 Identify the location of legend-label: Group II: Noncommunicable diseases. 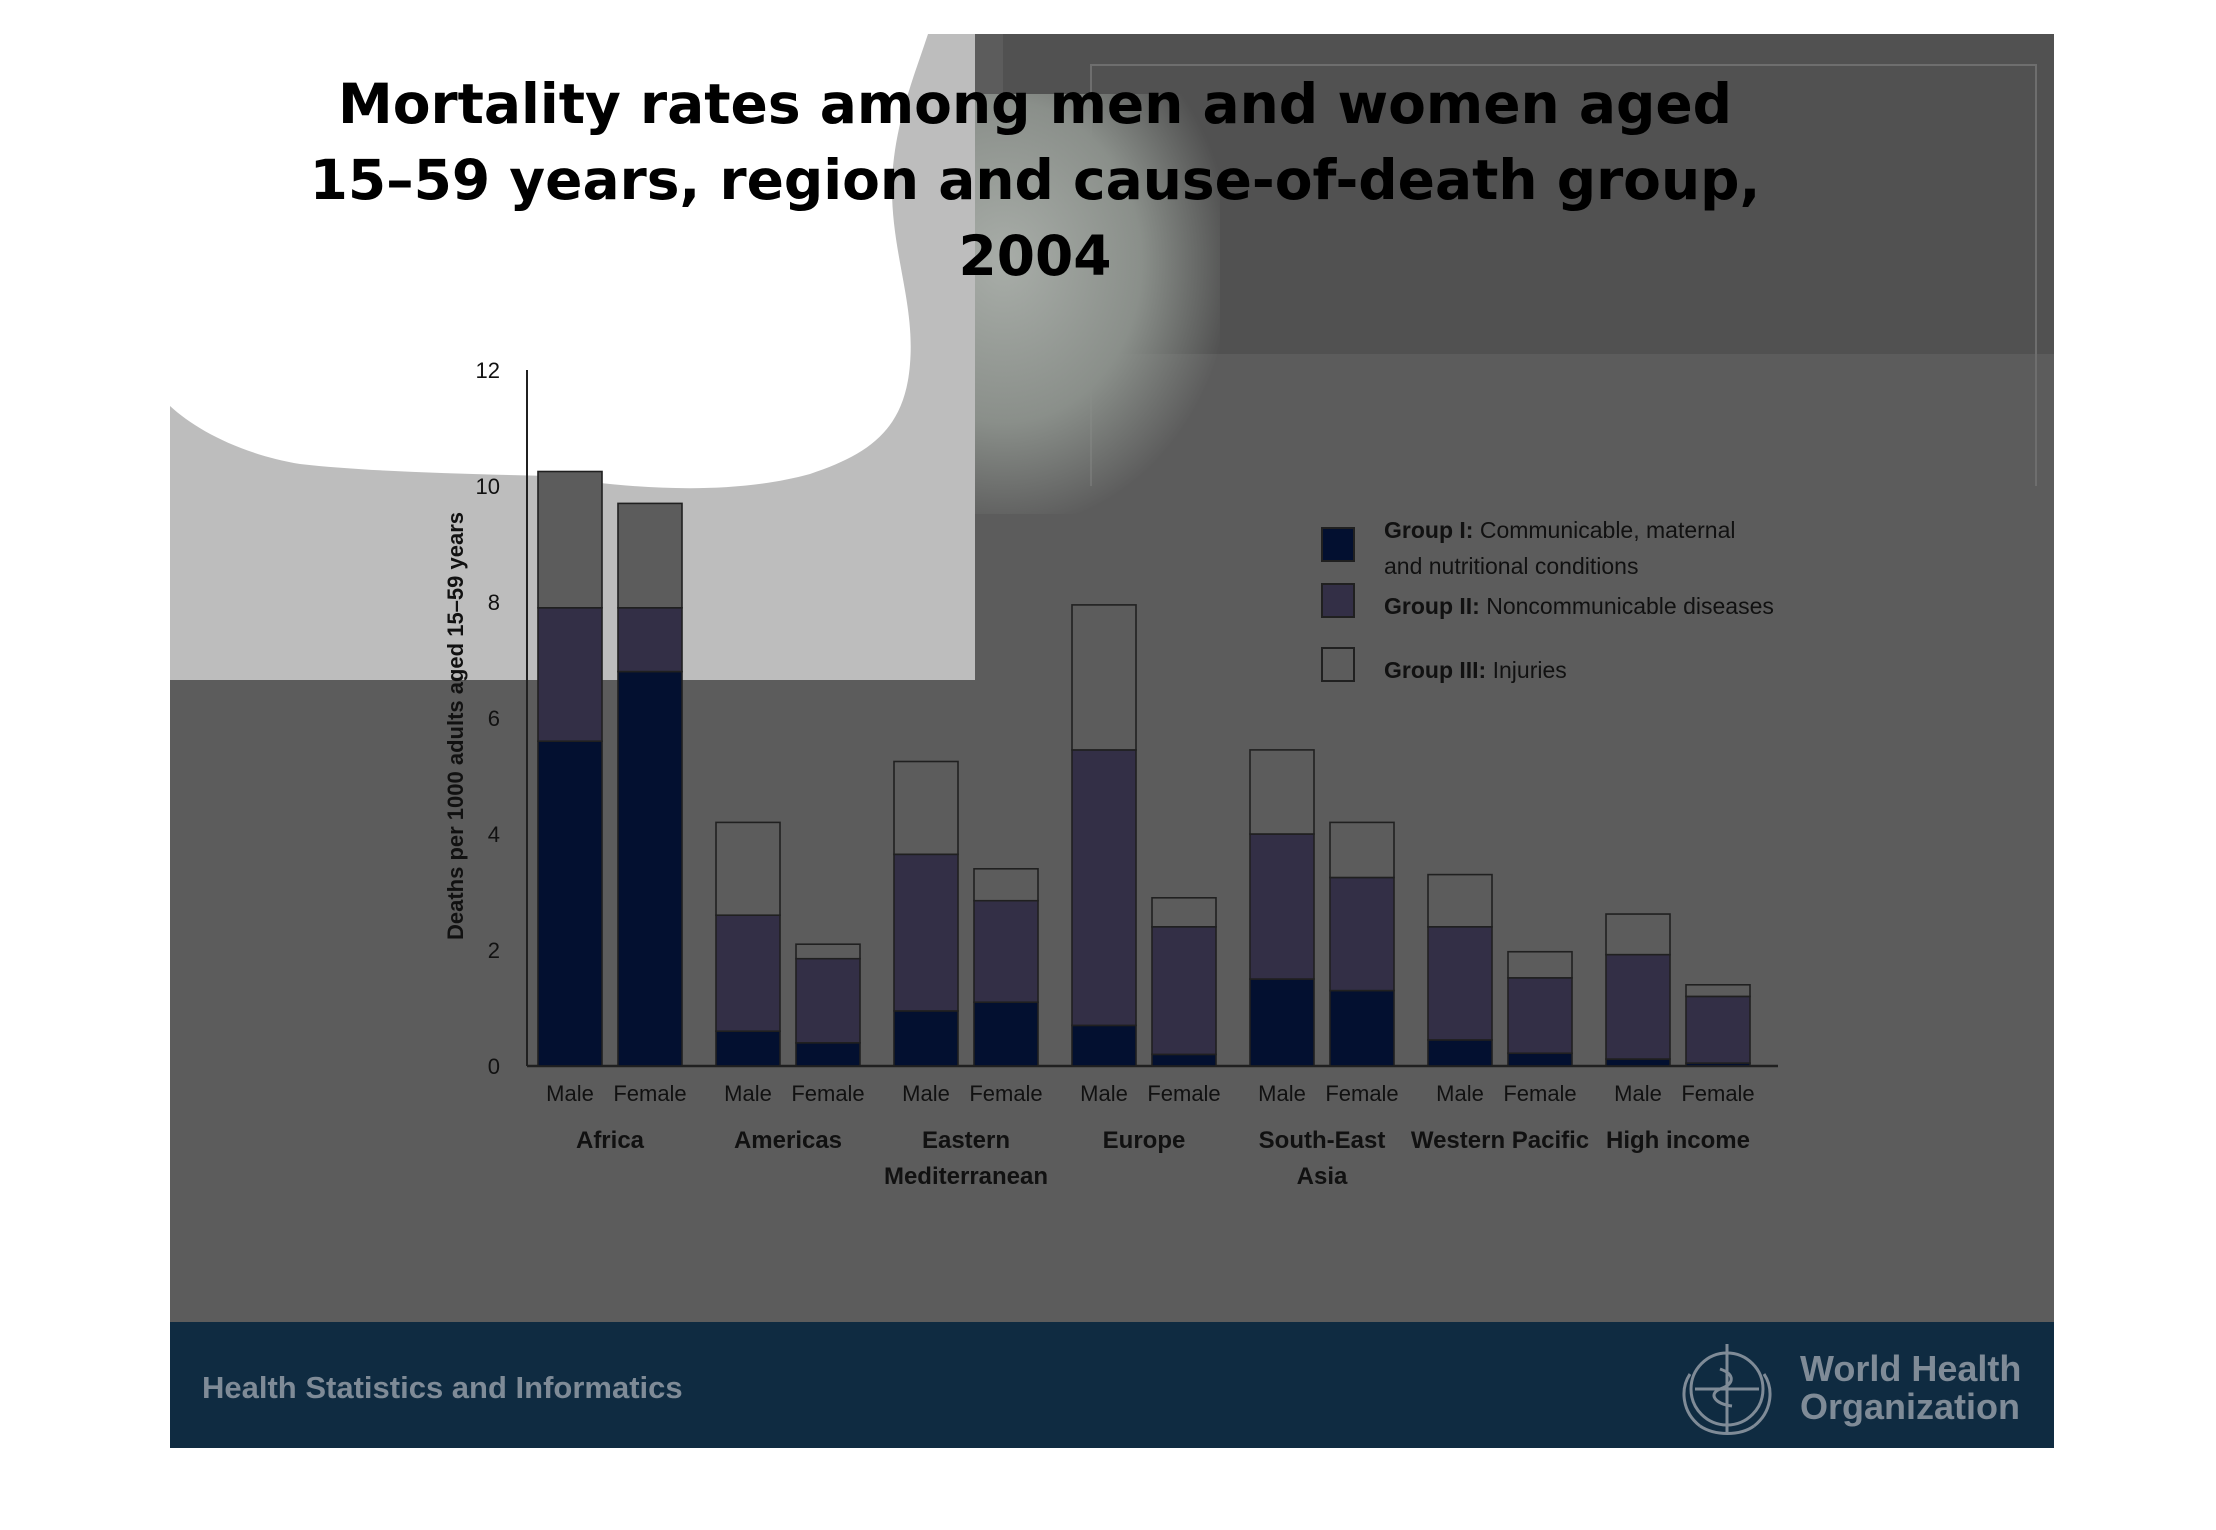
(1579, 606).